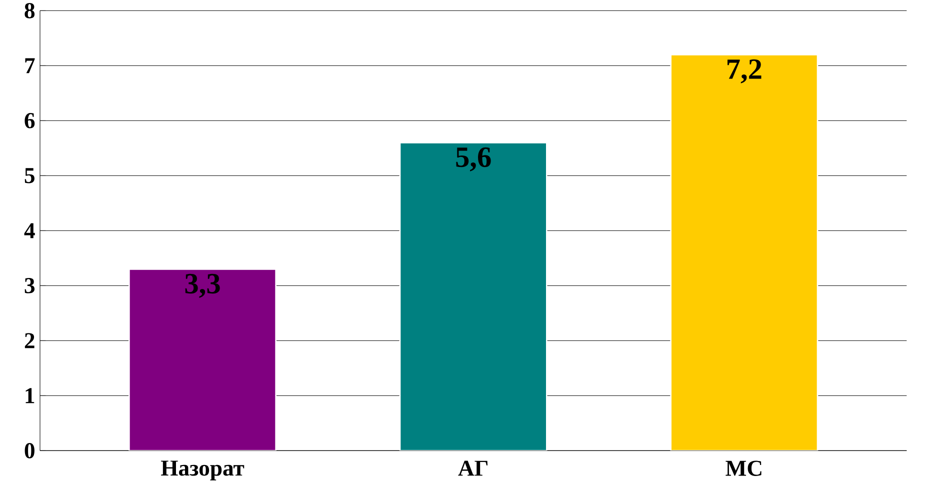 The height and width of the screenshot is (499, 936). Describe the element at coordinates (29, 340) in the screenshot. I see `y-tick-label: 2` at that location.